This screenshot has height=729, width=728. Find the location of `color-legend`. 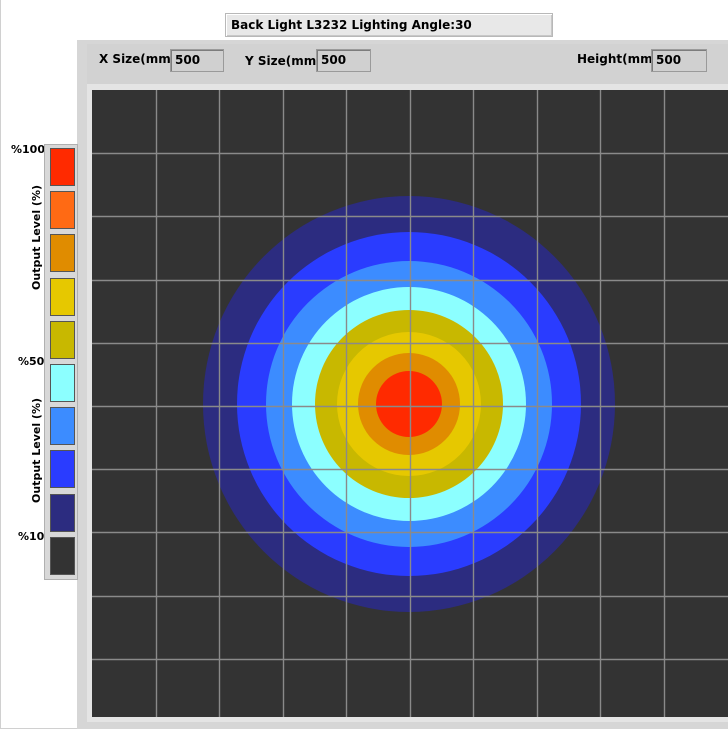

color-legend is located at coordinates (61, 362).